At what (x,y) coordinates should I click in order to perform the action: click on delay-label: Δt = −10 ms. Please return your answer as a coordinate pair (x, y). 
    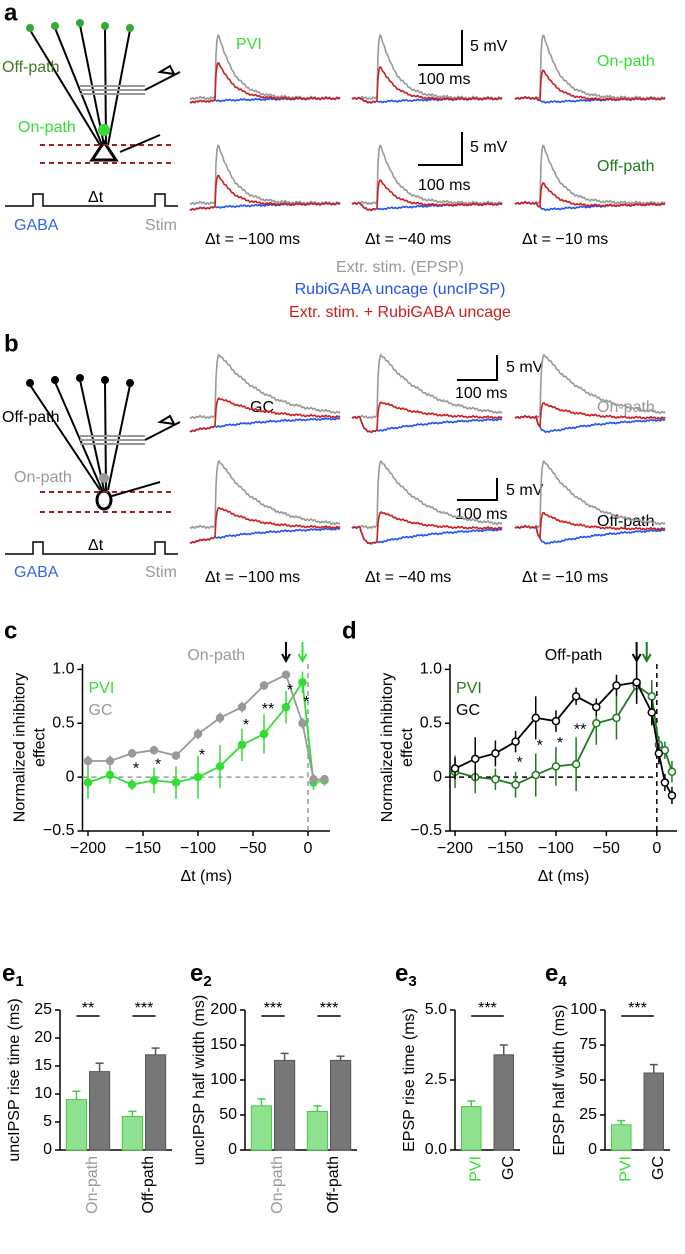
    Looking at the image, I should click on (565, 239).